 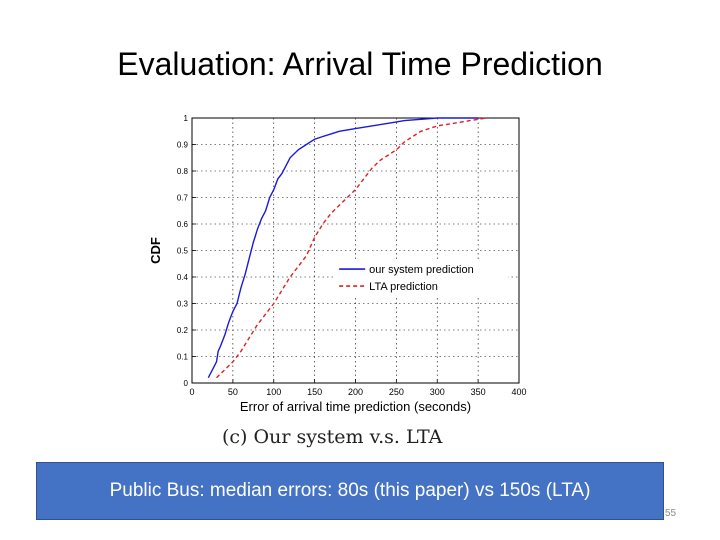 What do you see at coordinates (518, 392) in the screenshot?
I see `x-tick-label: 400` at bounding box center [518, 392].